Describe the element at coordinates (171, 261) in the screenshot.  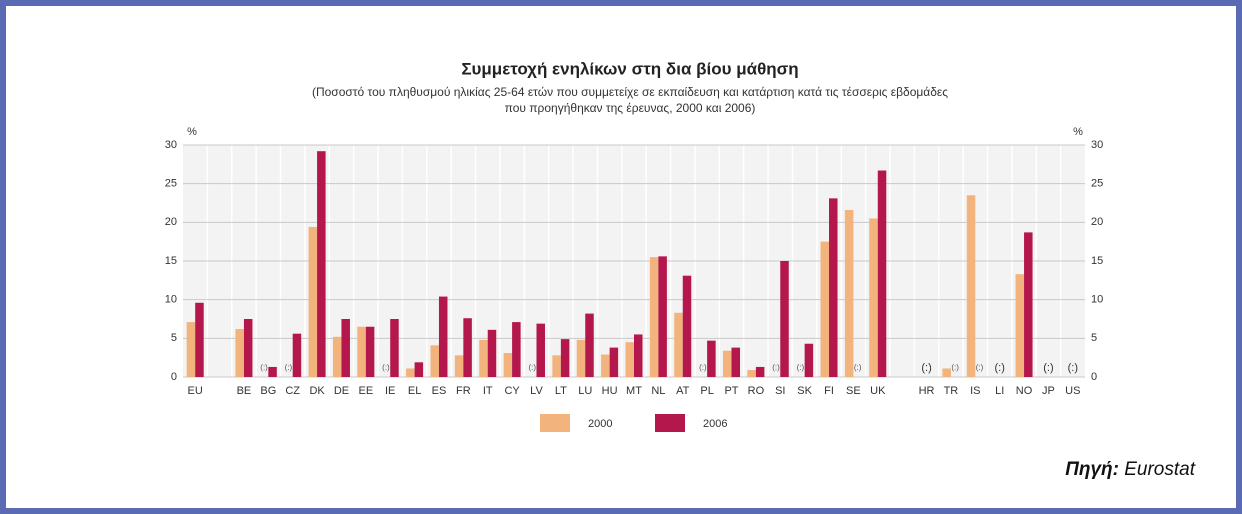
I see `y-tick-label: 15` at that location.